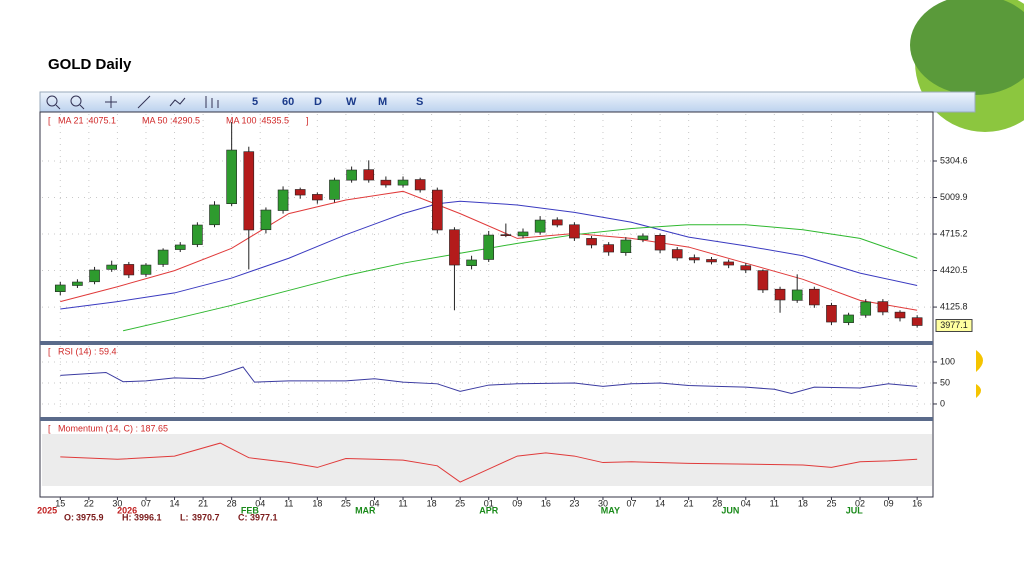 The image size is (1024, 576). Describe the element at coordinates (351, 102) in the screenshot. I see `toolbar-button: W` at that location.